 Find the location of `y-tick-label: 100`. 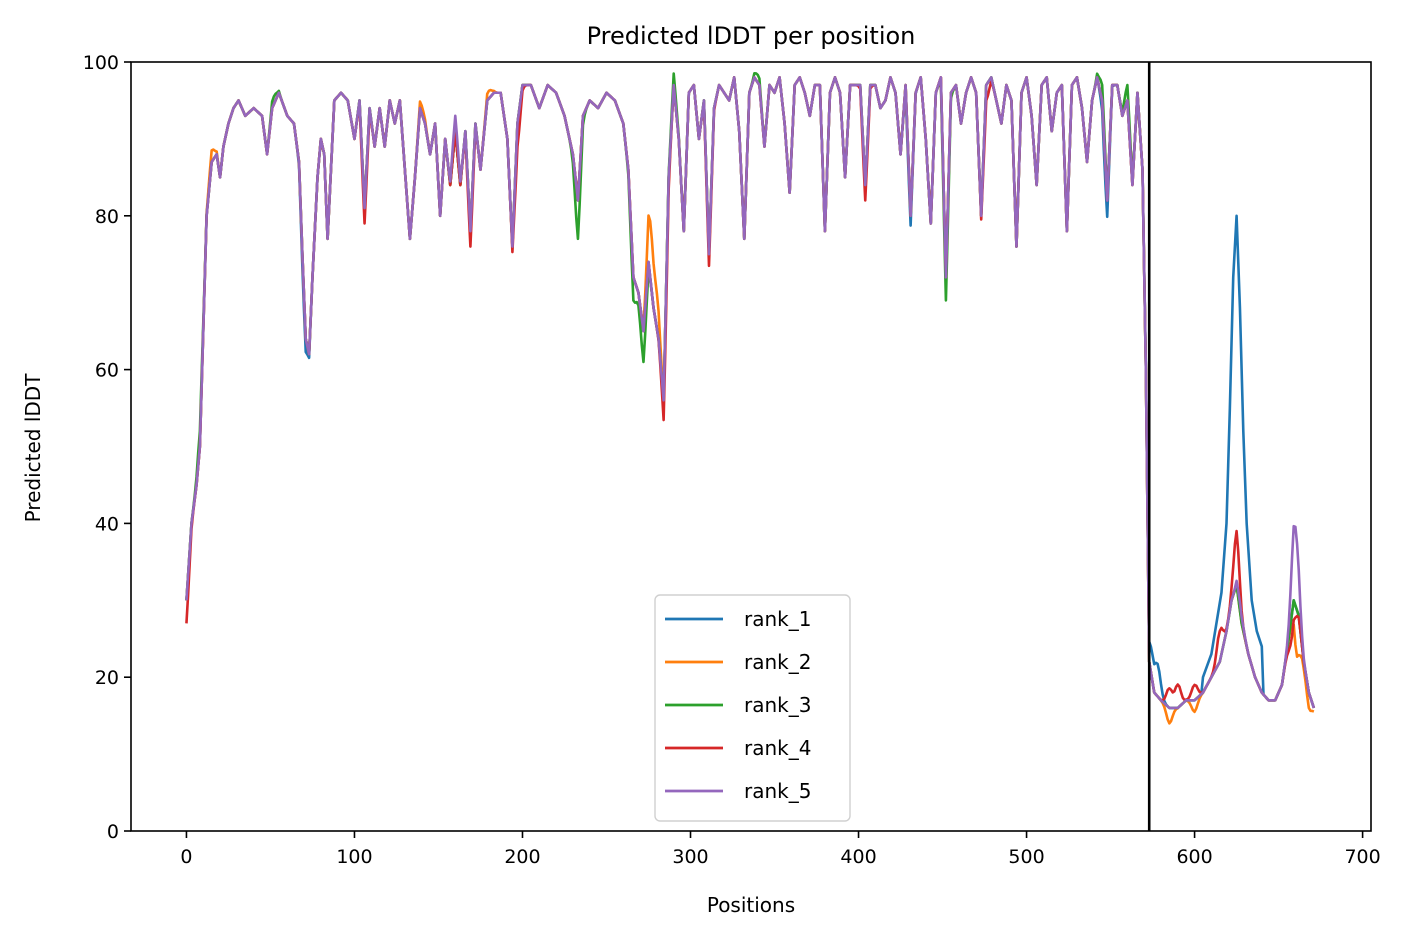

y-tick-label: 100 is located at coordinates (101, 63).